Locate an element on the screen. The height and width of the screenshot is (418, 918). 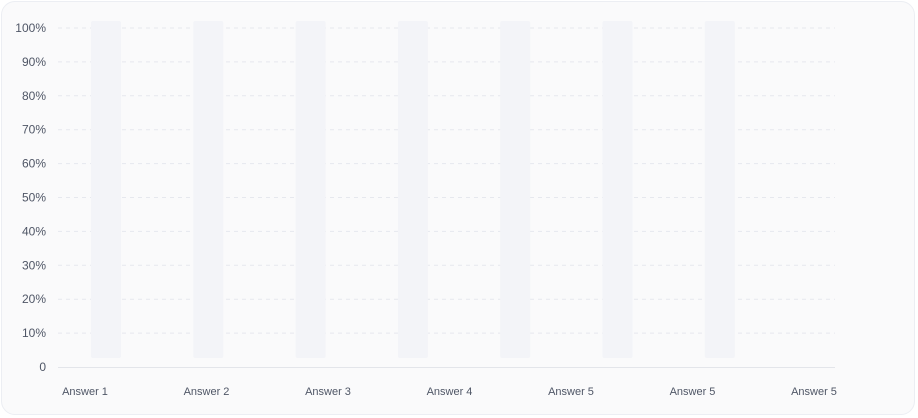
y-tick-label: 90% is located at coordinates (34, 62).